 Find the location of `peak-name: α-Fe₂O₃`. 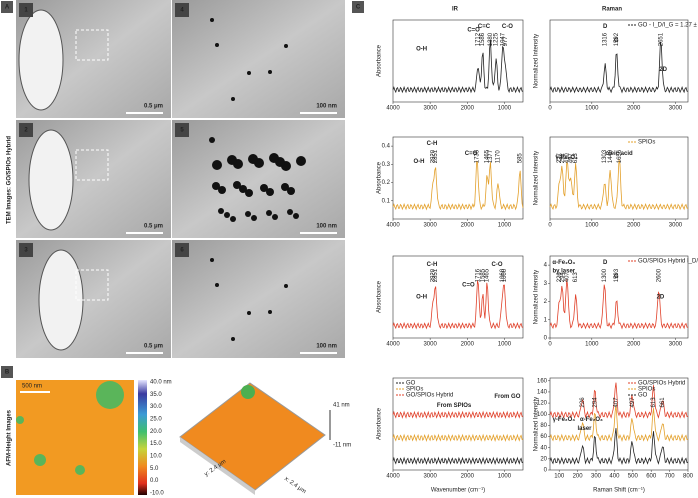

peak-name: α-Fe₂O₃ is located at coordinates (563, 263).